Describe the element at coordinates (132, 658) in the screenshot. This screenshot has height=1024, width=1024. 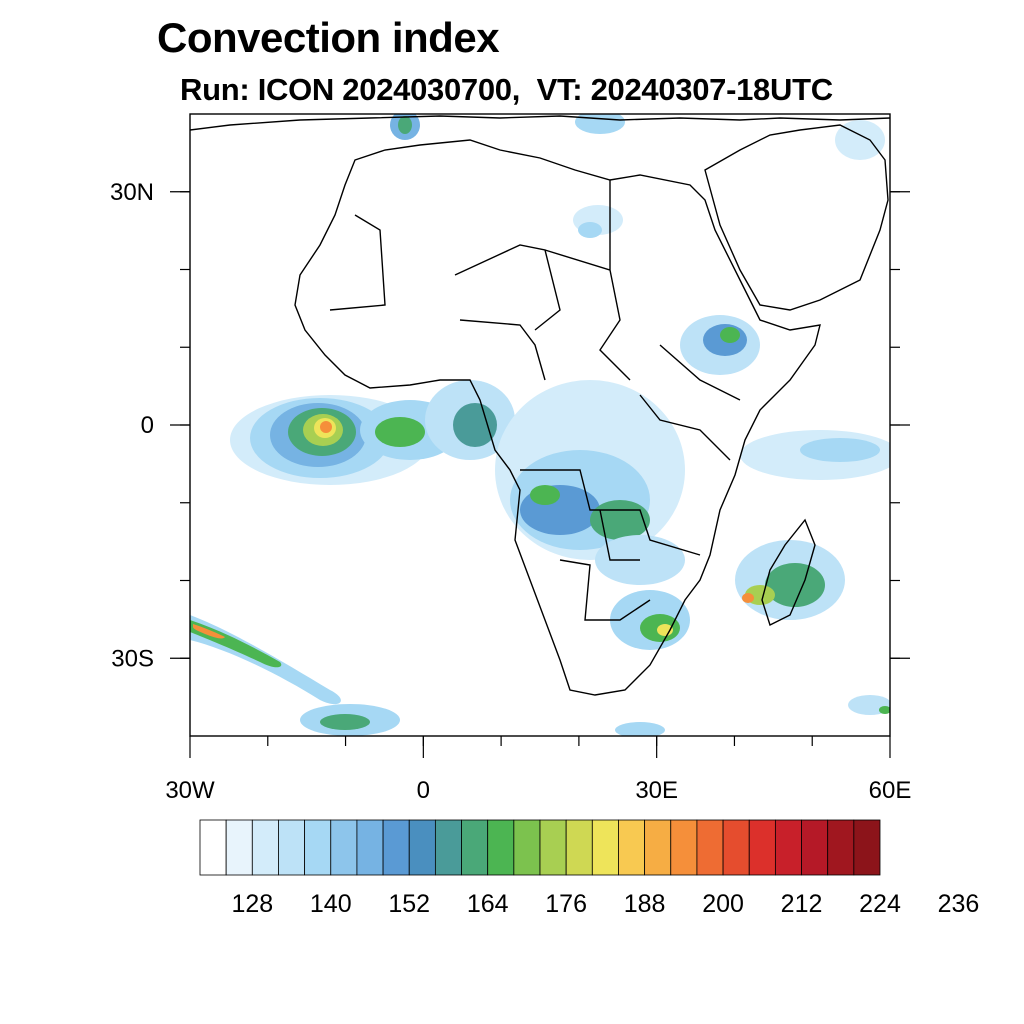
I see `lat-tick-label: 30S` at that location.